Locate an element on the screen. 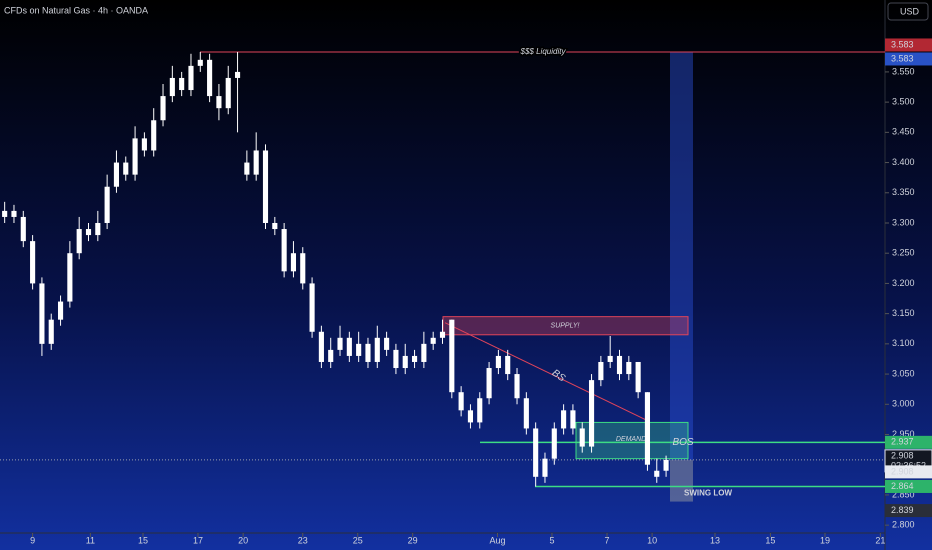 This screenshot has height=550, width=932. x-tick-label: 25 is located at coordinates (358, 540).